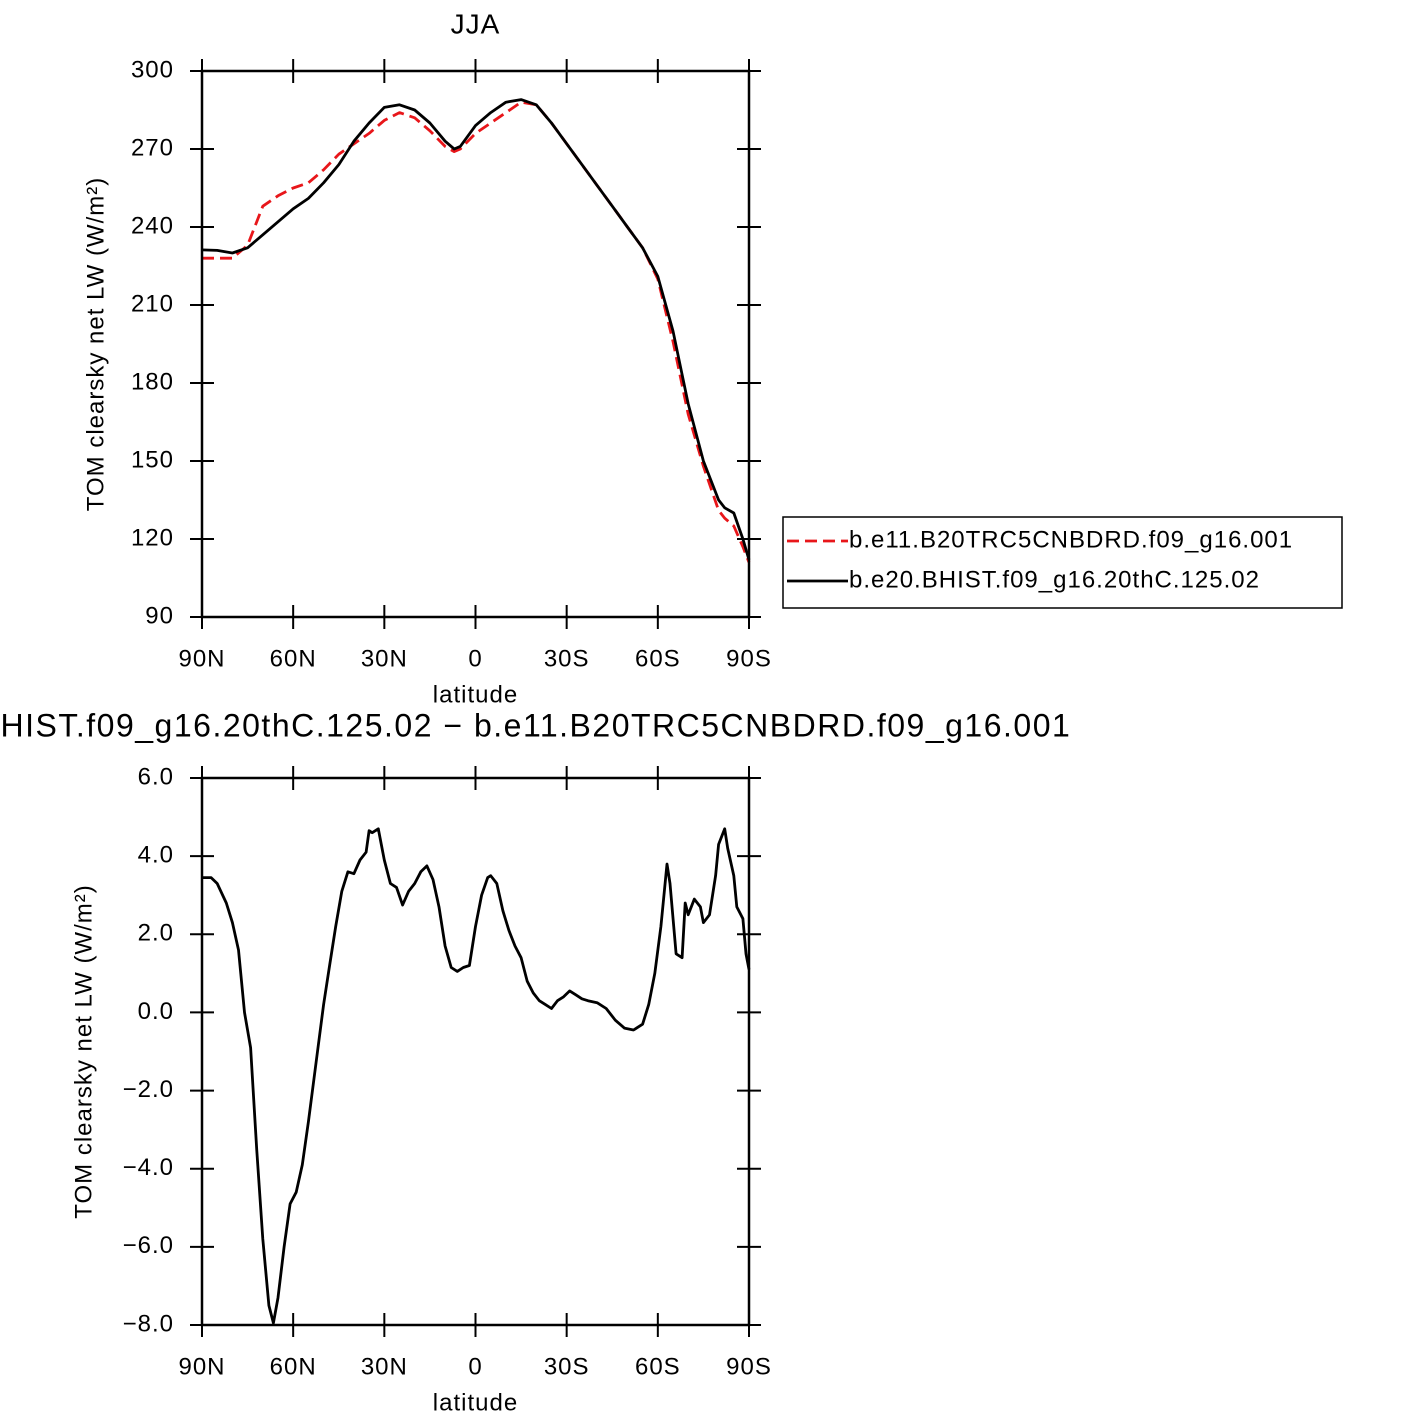 The width and height of the screenshot is (1424, 1424). Describe the element at coordinates (159, 615) in the screenshot. I see `y-tick-label: 90` at that location.